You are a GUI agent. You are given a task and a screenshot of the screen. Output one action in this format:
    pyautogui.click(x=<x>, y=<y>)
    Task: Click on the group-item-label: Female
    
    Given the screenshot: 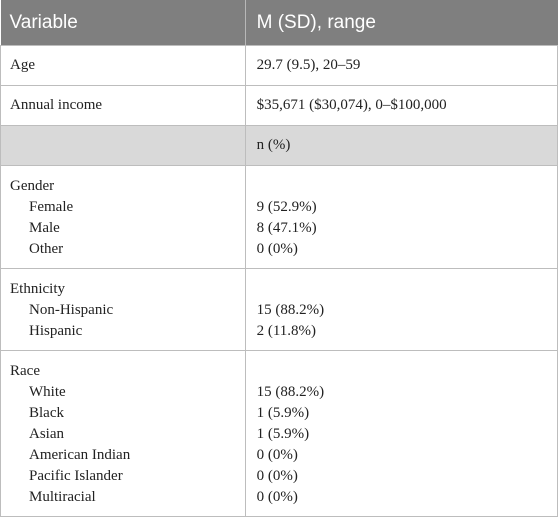 What is the action you would take?
    pyautogui.click(x=51, y=207)
    